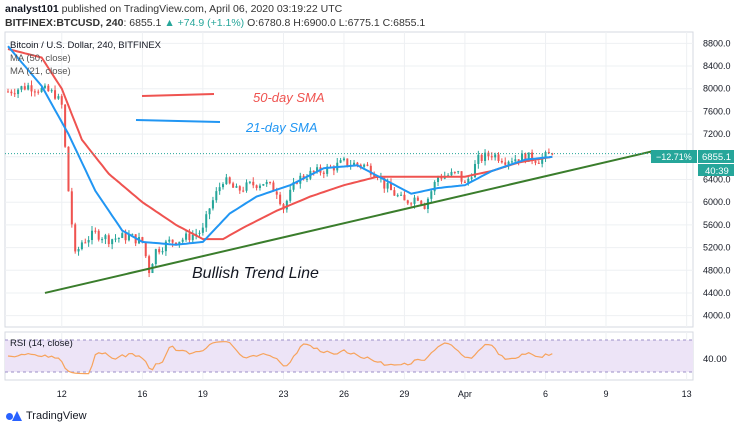 Image resolution: width=740 pixels, height=431 pixels. Describe the element at coordinates (717, 202) in the screenshot. I see `y-tick-label: 6000.0` at that location.